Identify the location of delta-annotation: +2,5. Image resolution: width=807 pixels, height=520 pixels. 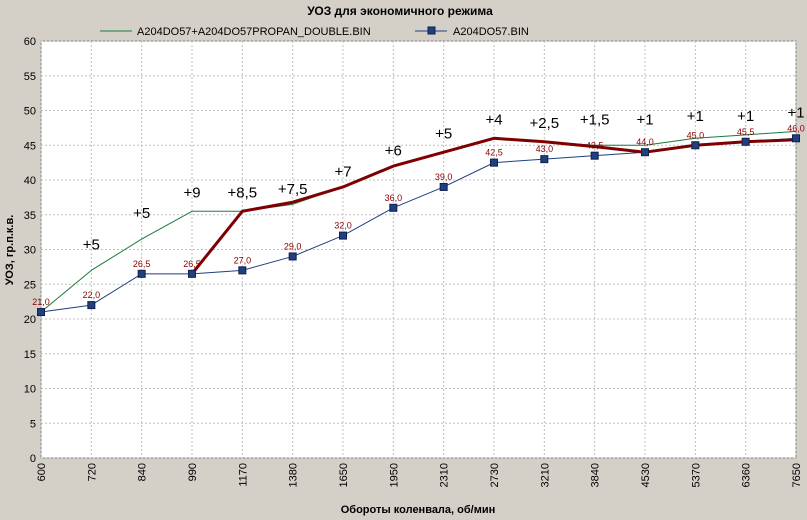
(545, 123).